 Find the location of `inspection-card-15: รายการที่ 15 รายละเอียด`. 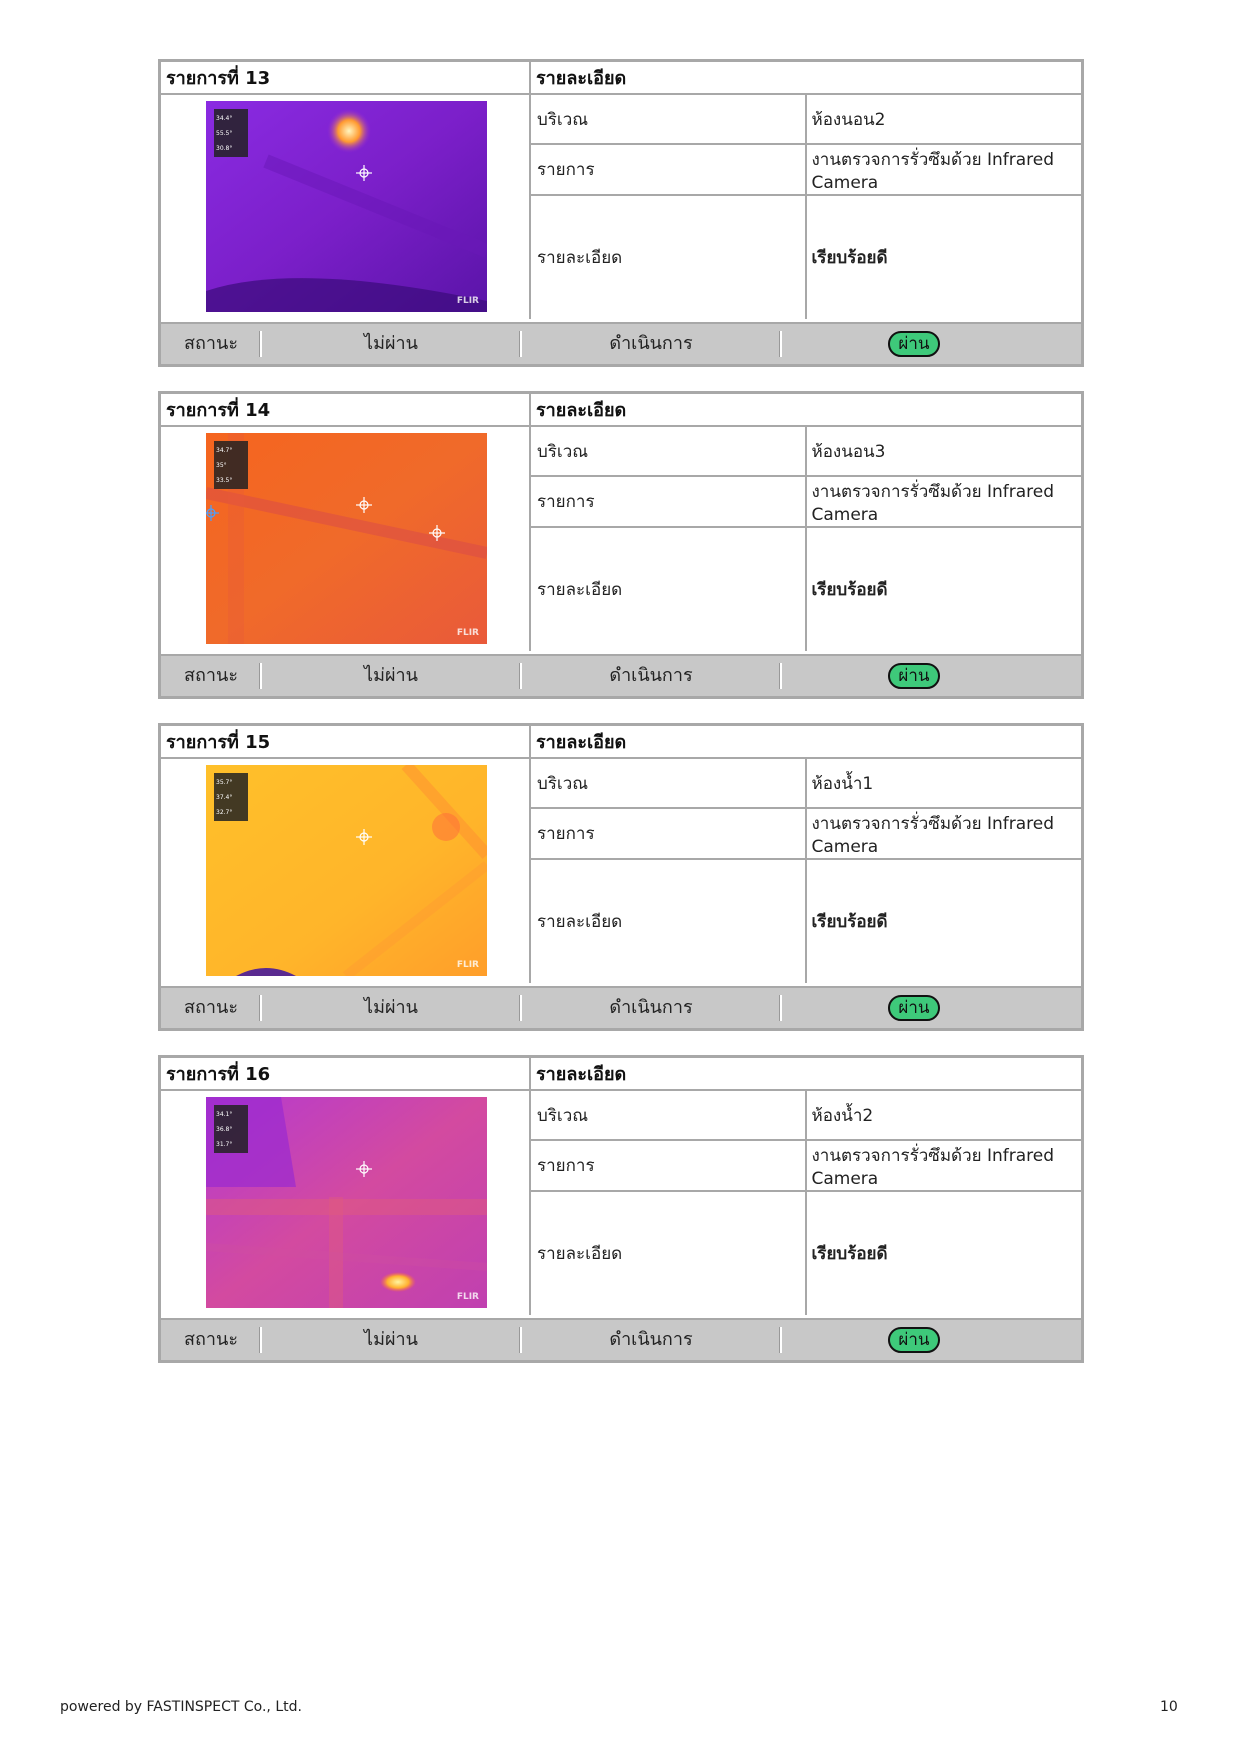

inspection-card-15: รายการที่ 15 รายละเอียด is located at coordinates (621, 877).